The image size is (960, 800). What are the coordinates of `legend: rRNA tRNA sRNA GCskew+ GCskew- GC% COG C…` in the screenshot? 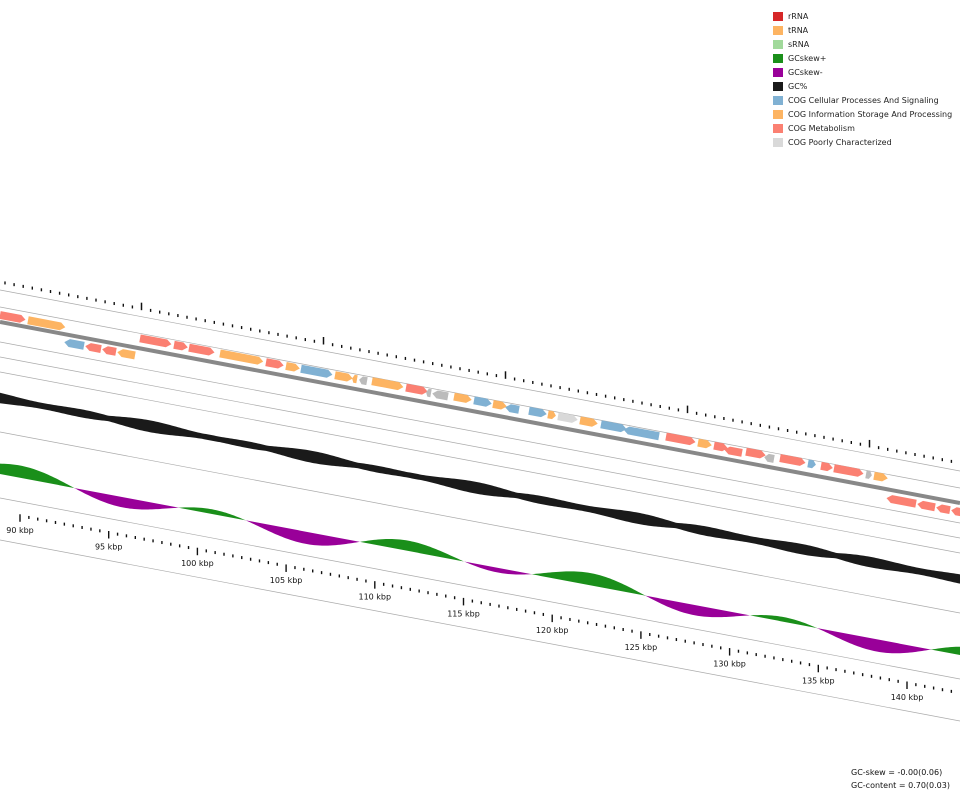 It's located at (862, 79).